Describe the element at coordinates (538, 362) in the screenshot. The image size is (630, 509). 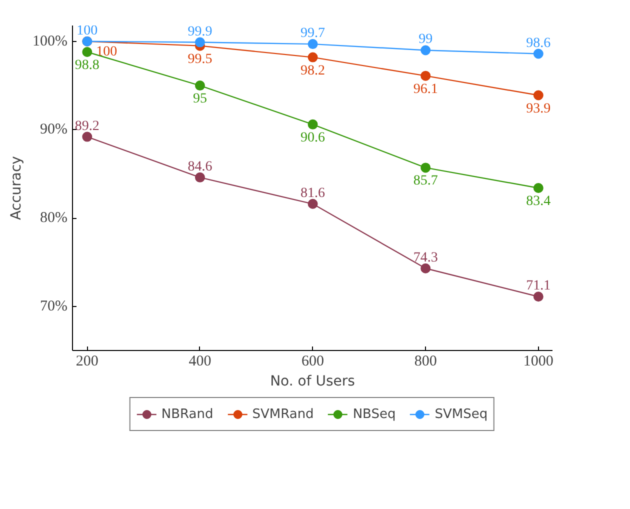
I see `x-tick-label: 1000` at that location.